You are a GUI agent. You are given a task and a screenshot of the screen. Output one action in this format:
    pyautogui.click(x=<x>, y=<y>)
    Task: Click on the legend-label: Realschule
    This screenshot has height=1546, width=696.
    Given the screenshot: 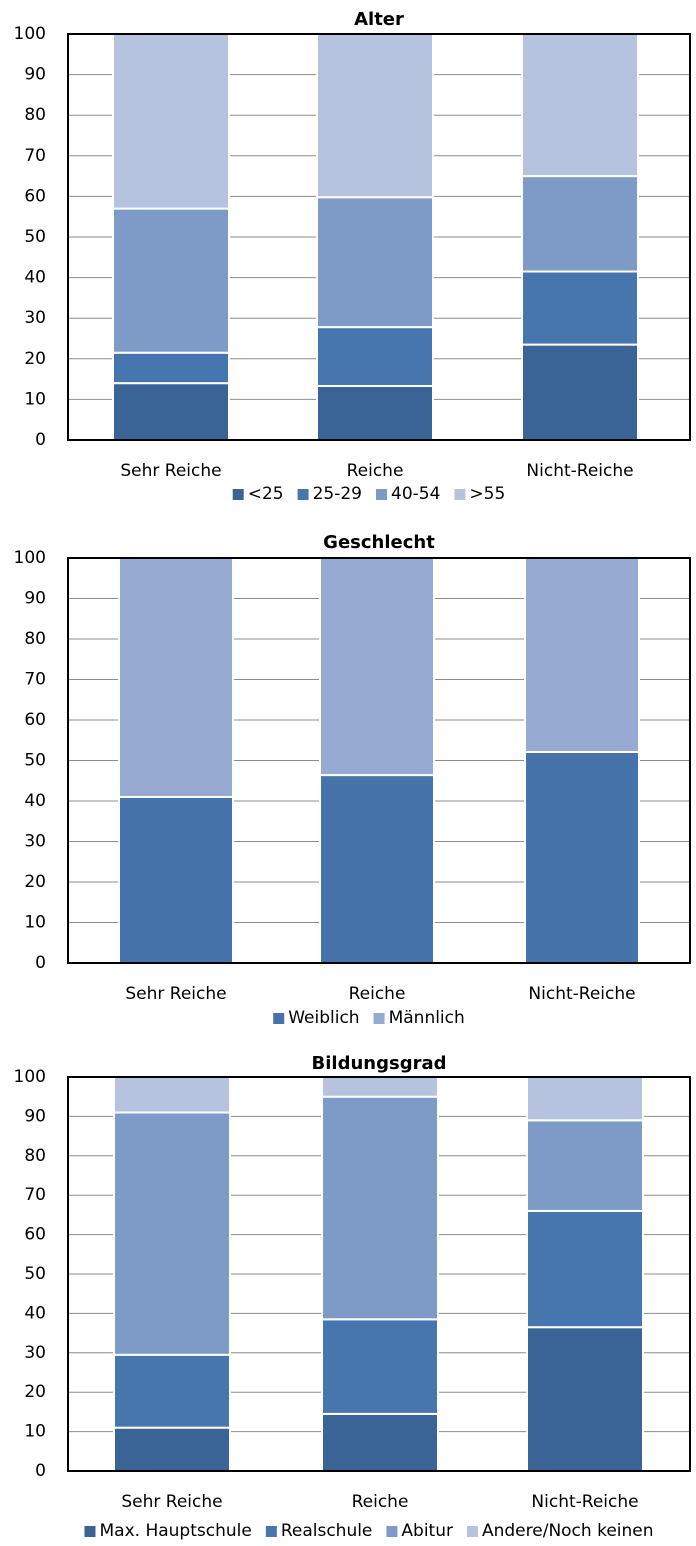 What is the action you would take?
    pyautogui.click(x=327, y=1531)
    